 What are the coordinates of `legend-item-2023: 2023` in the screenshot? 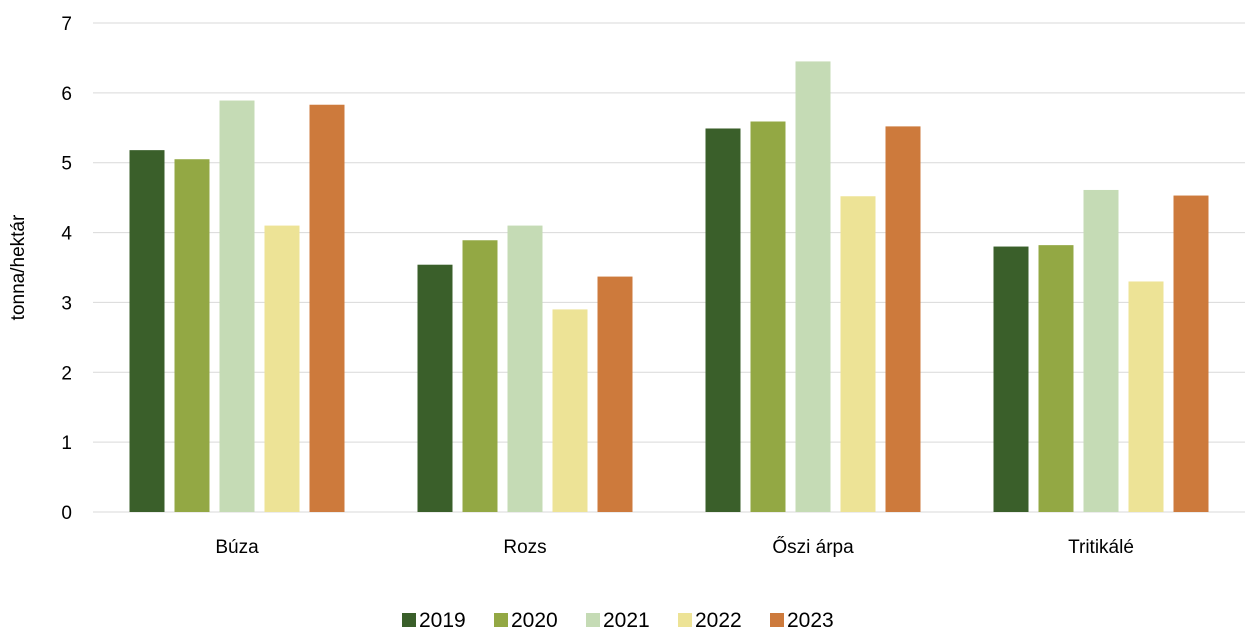 It's located at (802, 620).